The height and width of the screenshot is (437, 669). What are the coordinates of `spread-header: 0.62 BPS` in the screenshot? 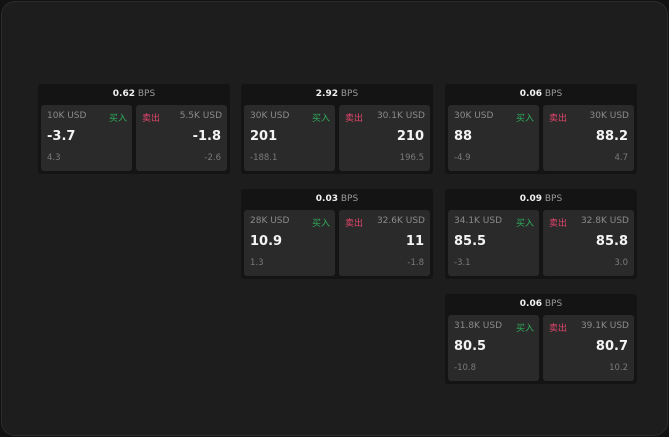 It's located at (134, 94).